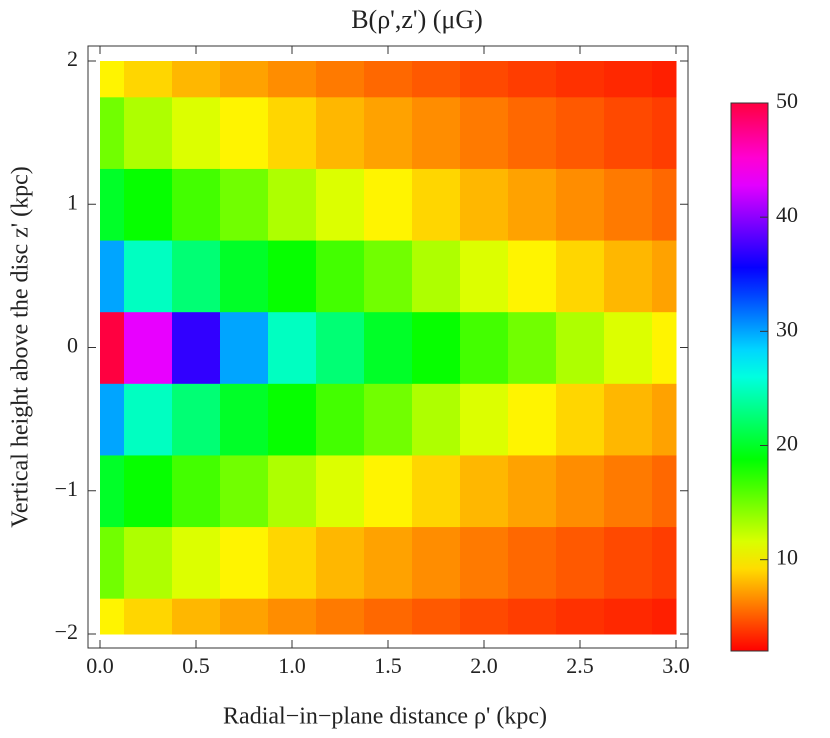  What do you see at coordinates (385, 717) in the screenshot?
I see `x-axis-label: Radial−in−plane distance ρ' (kpc)` at bounding box center [385, 717].